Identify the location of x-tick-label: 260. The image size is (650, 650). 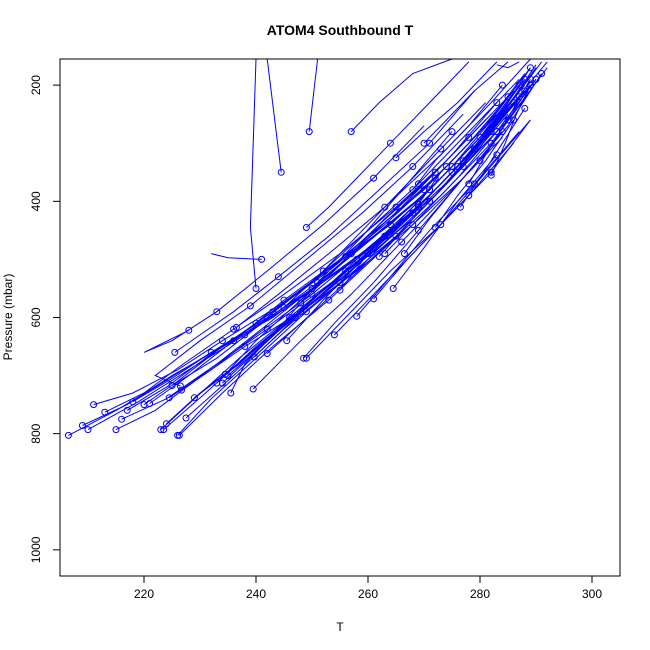
(368, 594).